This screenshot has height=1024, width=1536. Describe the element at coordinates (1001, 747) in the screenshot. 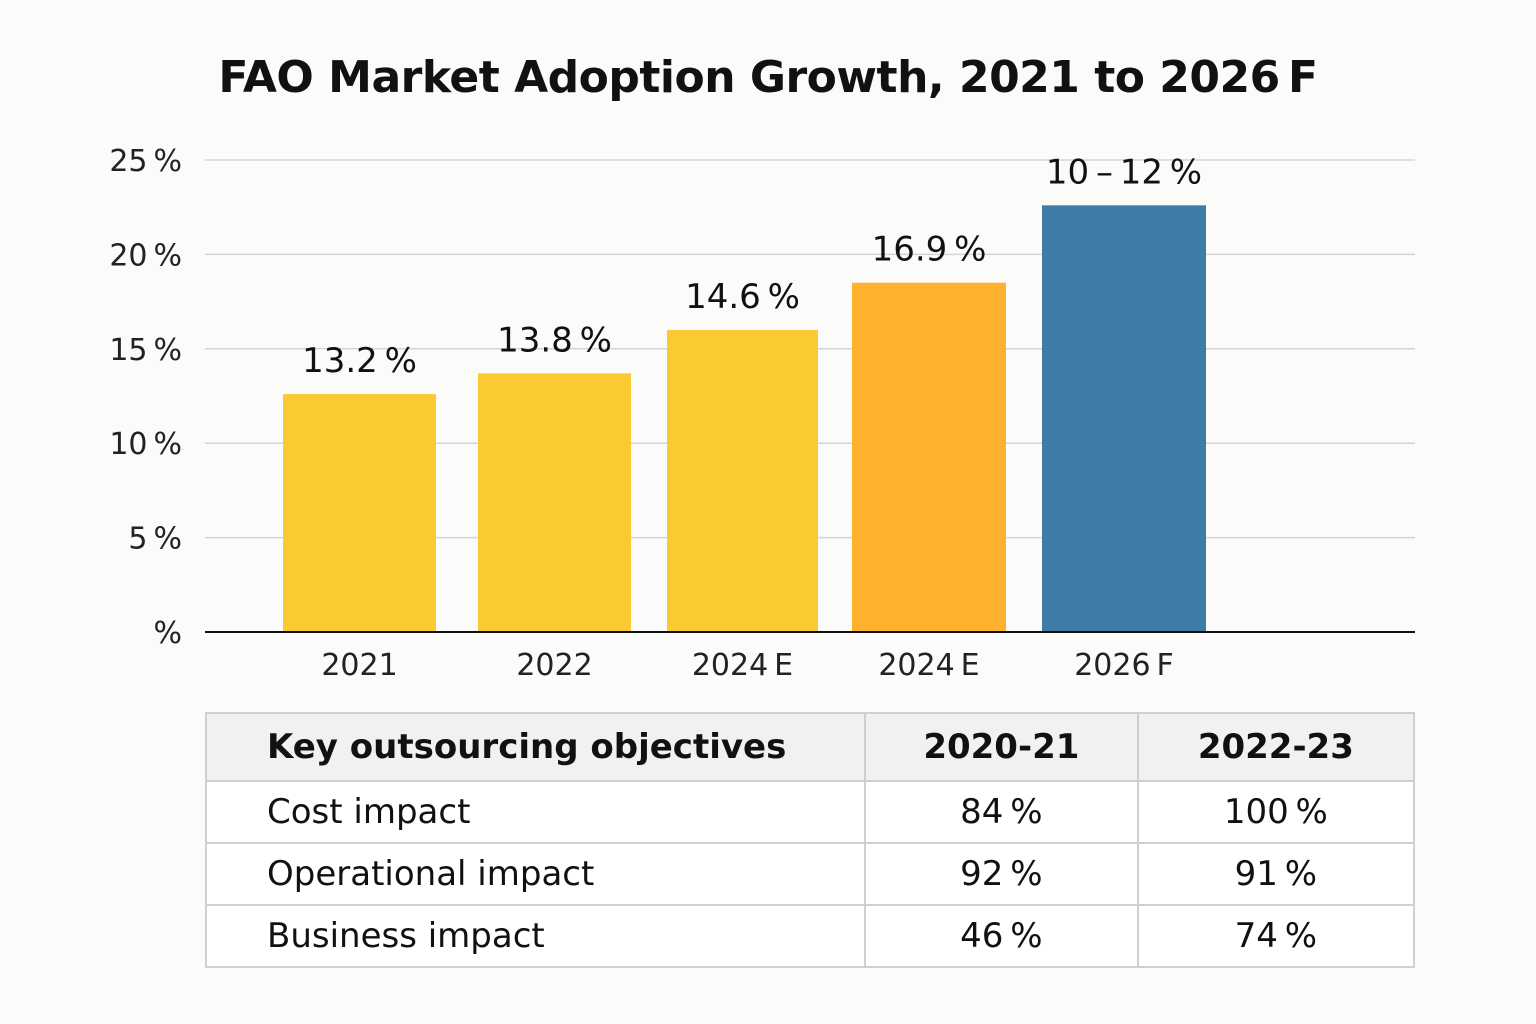

I see `header-2020-21: 2020-21` at that location.